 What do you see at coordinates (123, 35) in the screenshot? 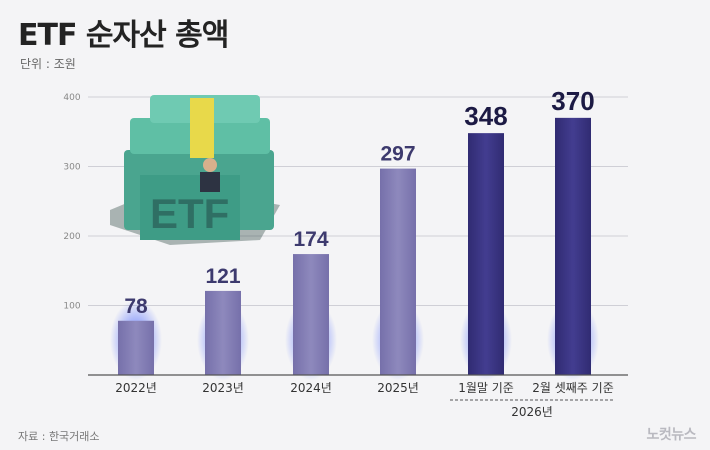
I see `chart-title: ETF 순자산 총액` at bounding box center [123, 35].